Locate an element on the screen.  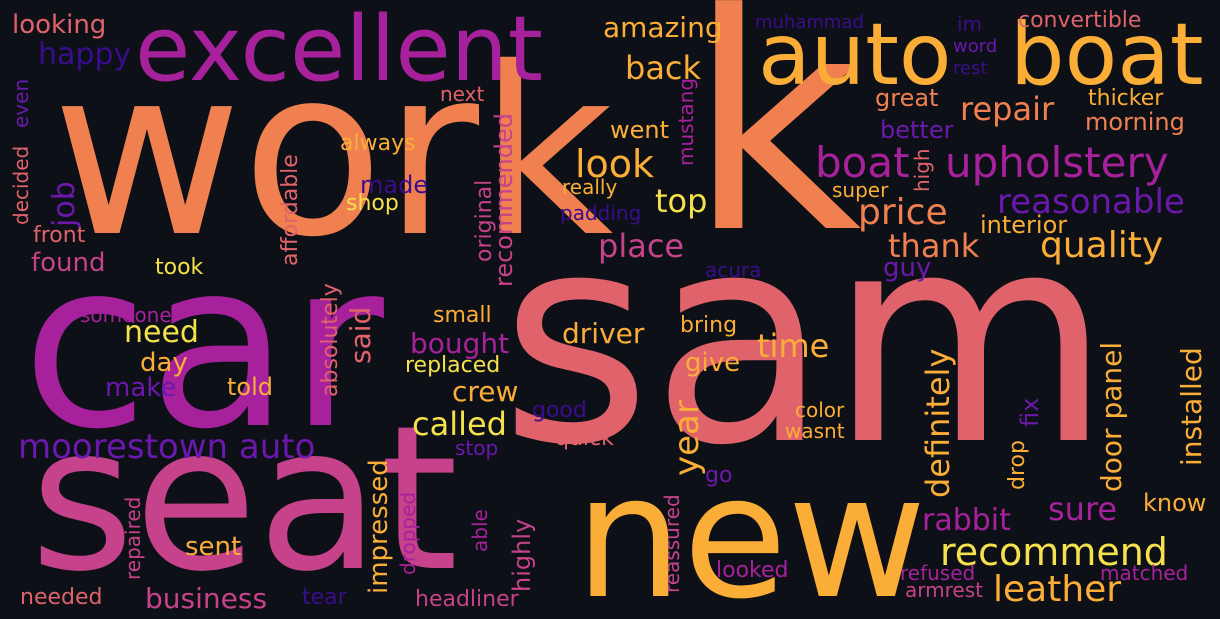
cloud-word: leather is located at coordinates (1057, 589).